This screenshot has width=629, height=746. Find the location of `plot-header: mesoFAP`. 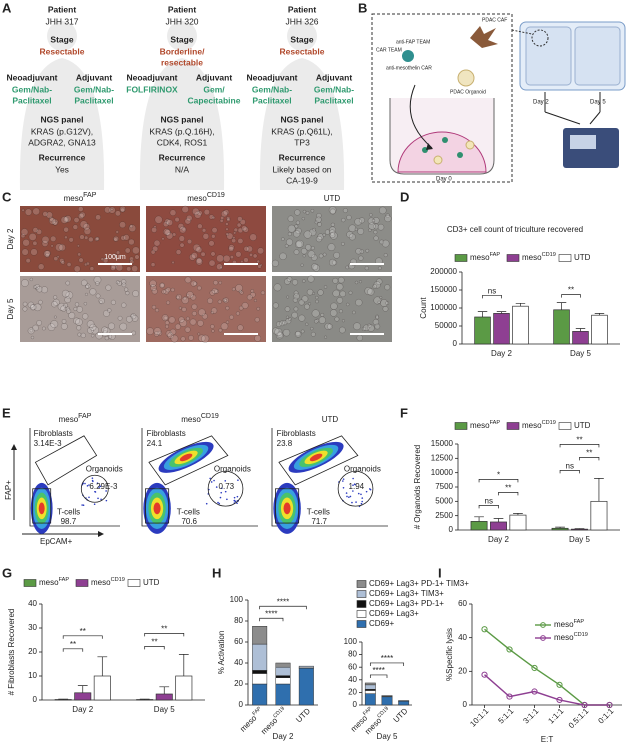

plot-header: mesoFAP is located at coordinates (75, 418).